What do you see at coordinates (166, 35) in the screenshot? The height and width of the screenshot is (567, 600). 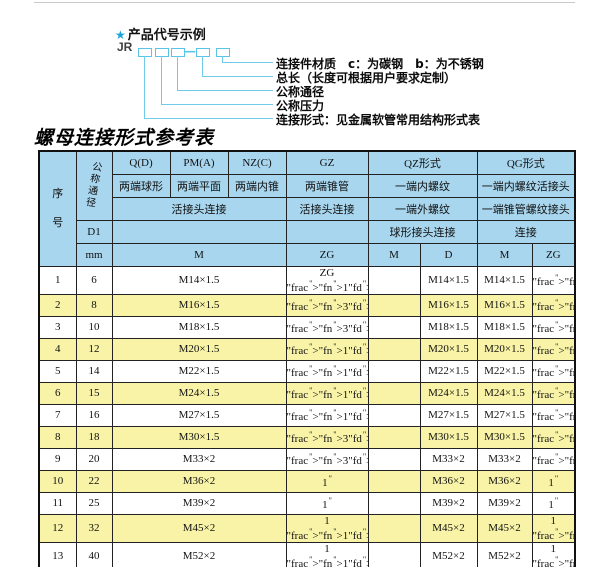 I see `product-code-heading-text: 产品代号示例` at bounding box center [166, 35].